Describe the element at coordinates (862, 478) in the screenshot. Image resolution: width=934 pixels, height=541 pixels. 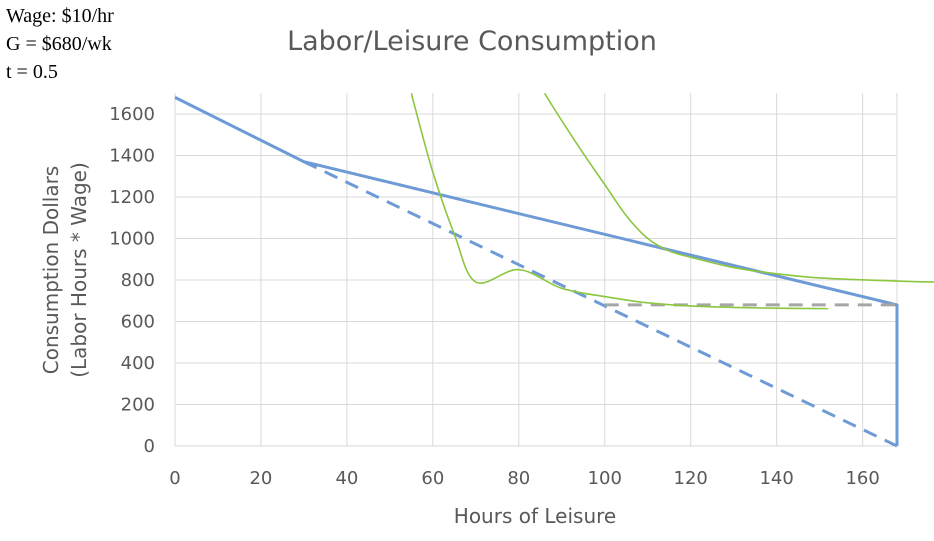
I see `x-tick-label-160: 160` at that location.